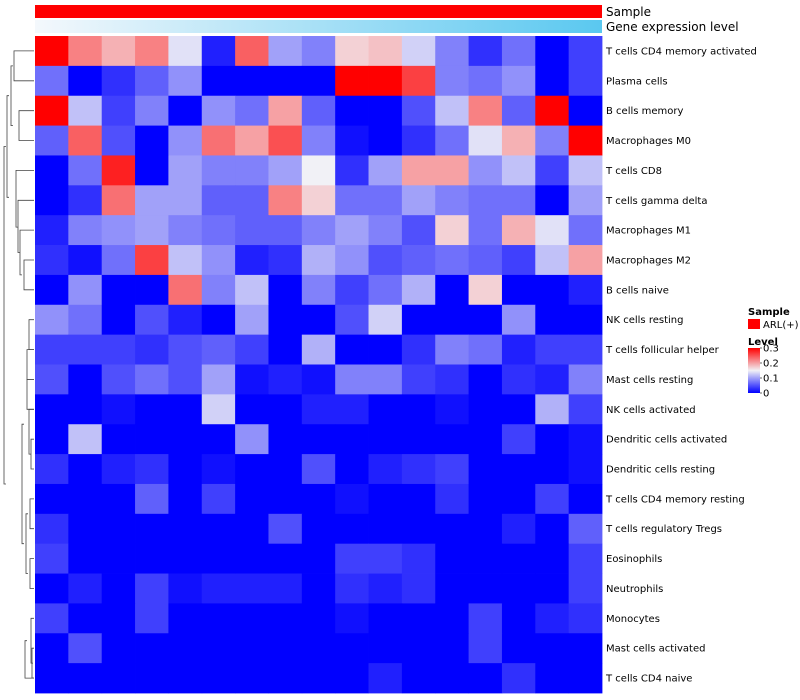  Describe the element at coordinates (628, 12) in the screenshot. I see `annotation-sample-label: Sample` at that location.